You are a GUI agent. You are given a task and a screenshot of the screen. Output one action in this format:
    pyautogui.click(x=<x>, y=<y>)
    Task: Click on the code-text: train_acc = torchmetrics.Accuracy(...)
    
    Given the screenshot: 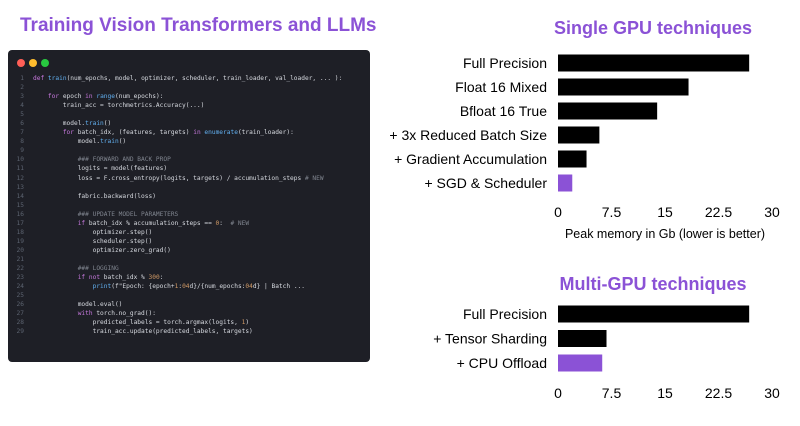 What is the action you would take?
    pyautogui.click(x=119, y=106)
    